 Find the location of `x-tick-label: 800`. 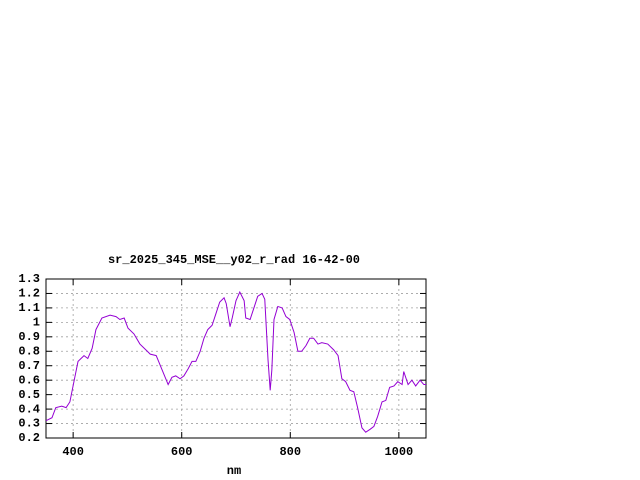

x-tick-label: 800 is located at coordinates (290, 452).